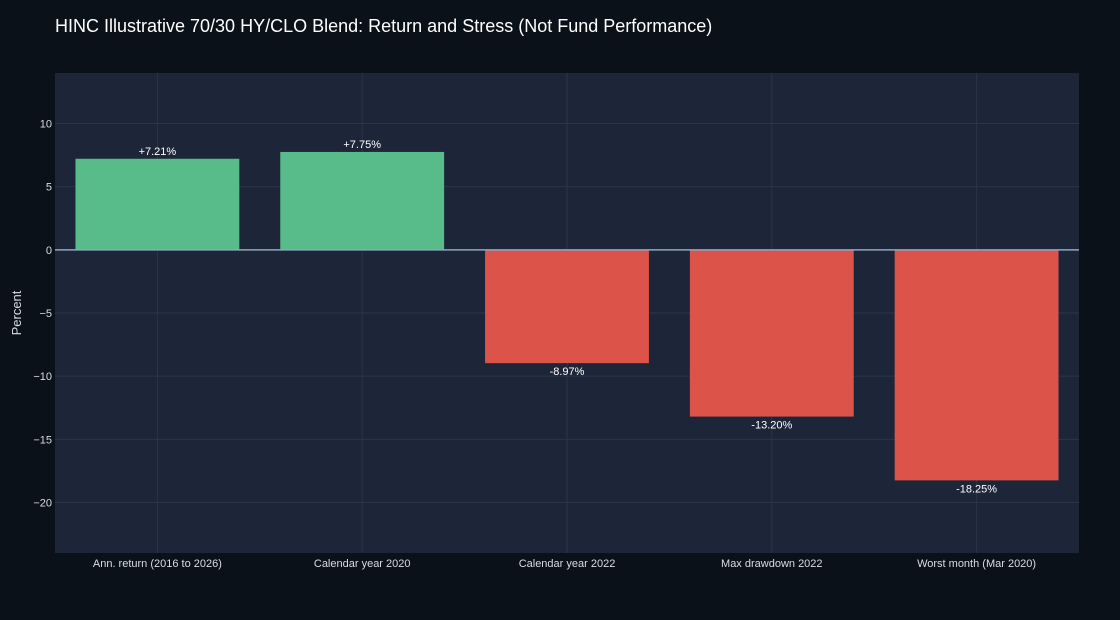 Image resolution: width=1120 pixels, height=620 pixels. What do you see at coordinates (49, 251) in the screenshot?
I see `y-tick-label: 0` at bounding box center [49, 251].